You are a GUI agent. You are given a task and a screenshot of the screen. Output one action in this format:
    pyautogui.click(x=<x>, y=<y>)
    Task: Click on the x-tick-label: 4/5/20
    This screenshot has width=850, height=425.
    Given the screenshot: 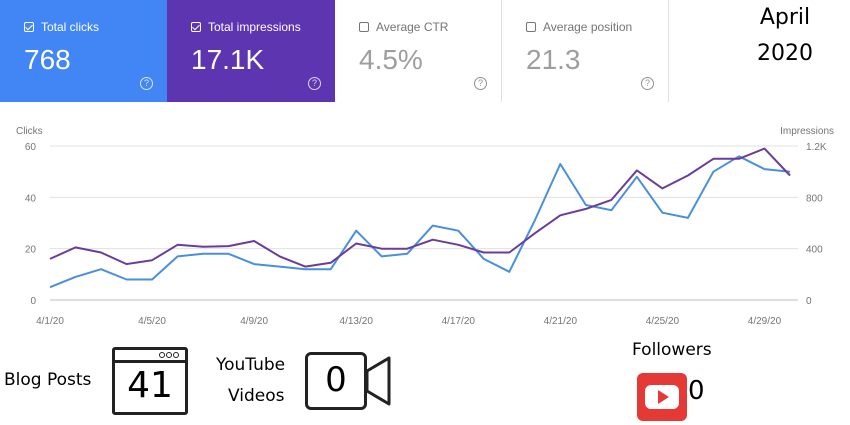 What is the action you would take?
    pyautogui.click(x=152, y=321)
    